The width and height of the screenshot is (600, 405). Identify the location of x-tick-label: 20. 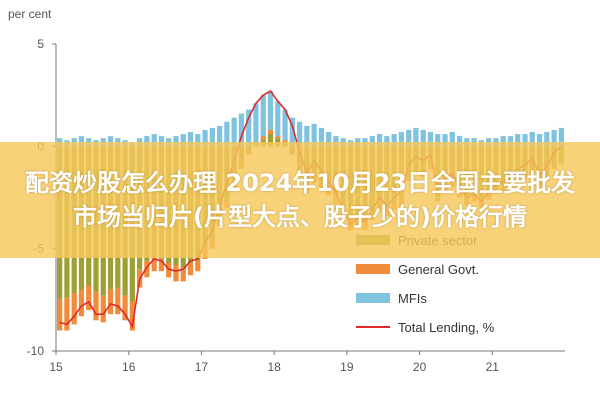
(420, 367).